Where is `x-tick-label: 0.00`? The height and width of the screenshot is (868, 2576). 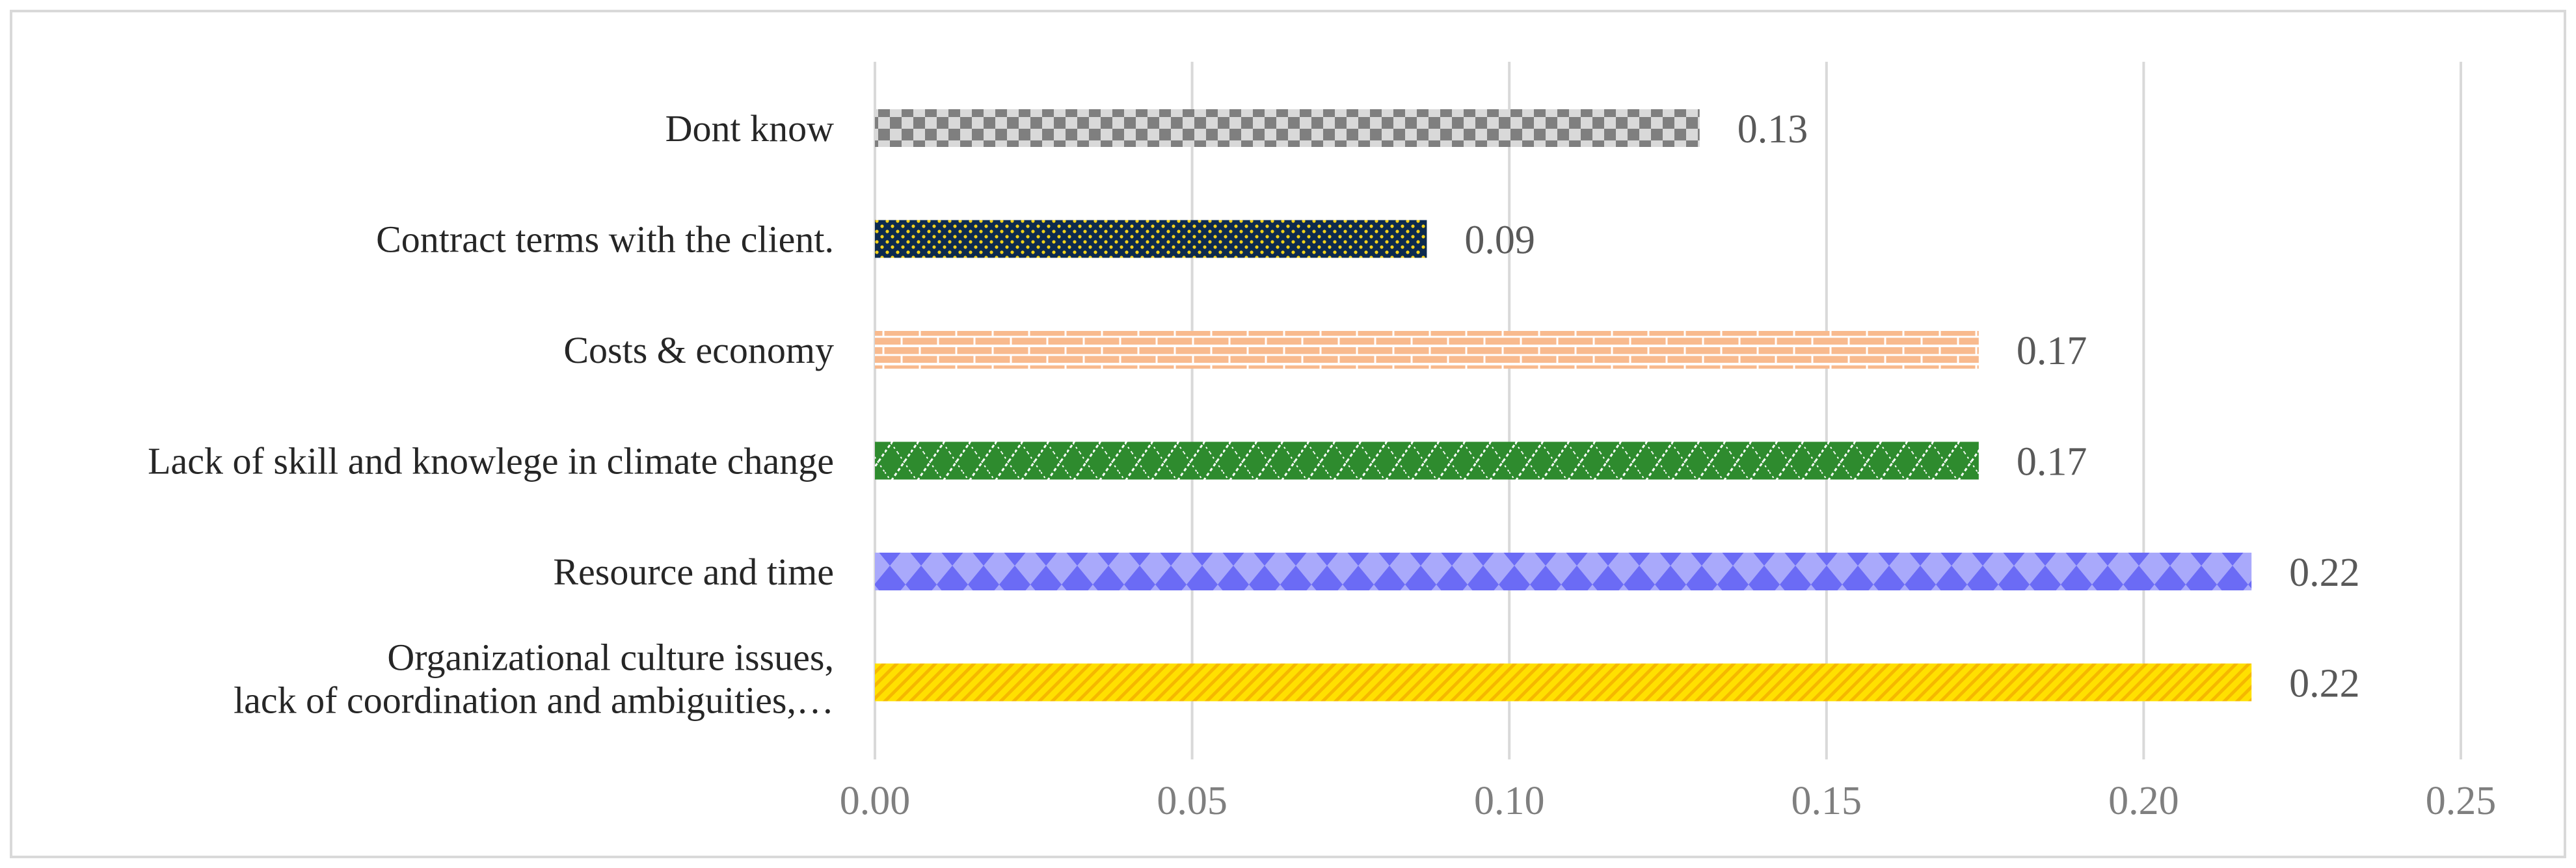
x-tick-label: 0.00 is located at coordinates (875, 801).